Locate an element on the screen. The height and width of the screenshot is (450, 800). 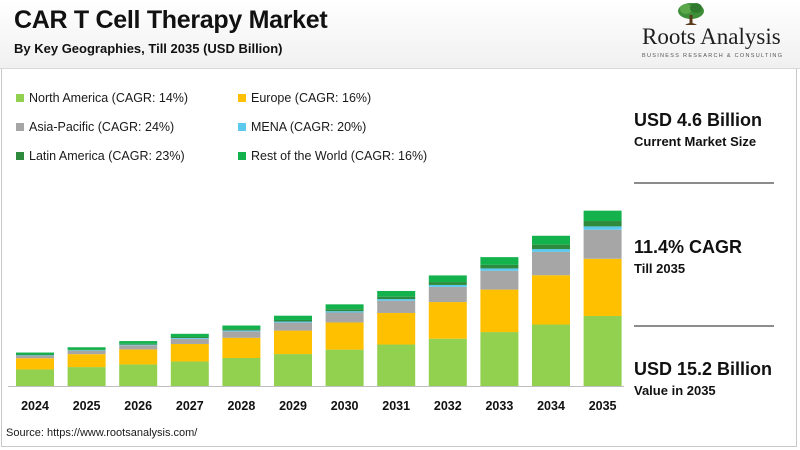
x-tick-label: 2025 is located at coordinates (87, 406).